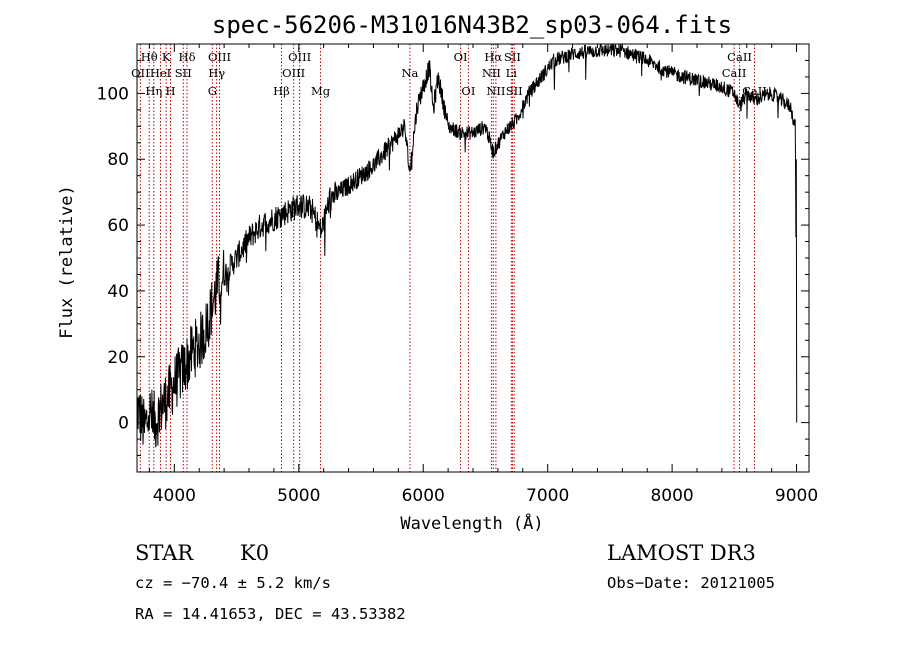 Image resolution: width=900 pixels, height=649 pixels. Describe the element at coordinates (149, 57) in the screenshot. I see `spectral-line-label: Hθ` at that location.